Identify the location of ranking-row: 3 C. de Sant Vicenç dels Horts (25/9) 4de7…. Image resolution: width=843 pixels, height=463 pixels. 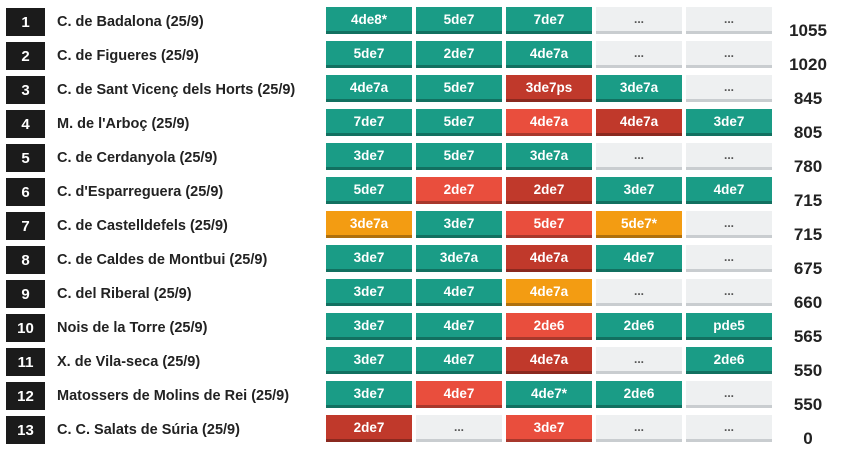
(421, 91).